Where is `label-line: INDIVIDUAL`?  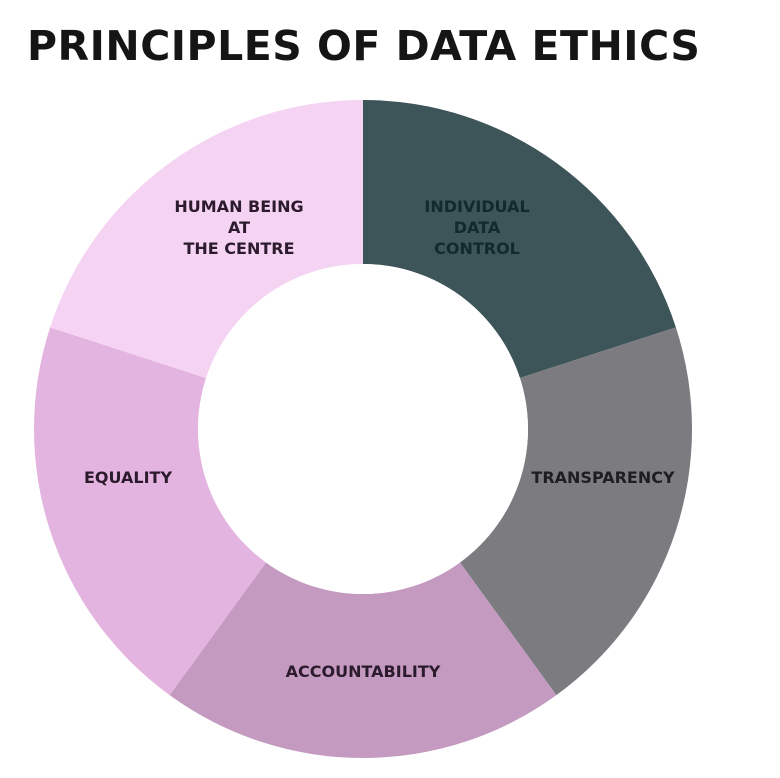 label-line: INDIVIDUAL is located at coordinates (476, 206).